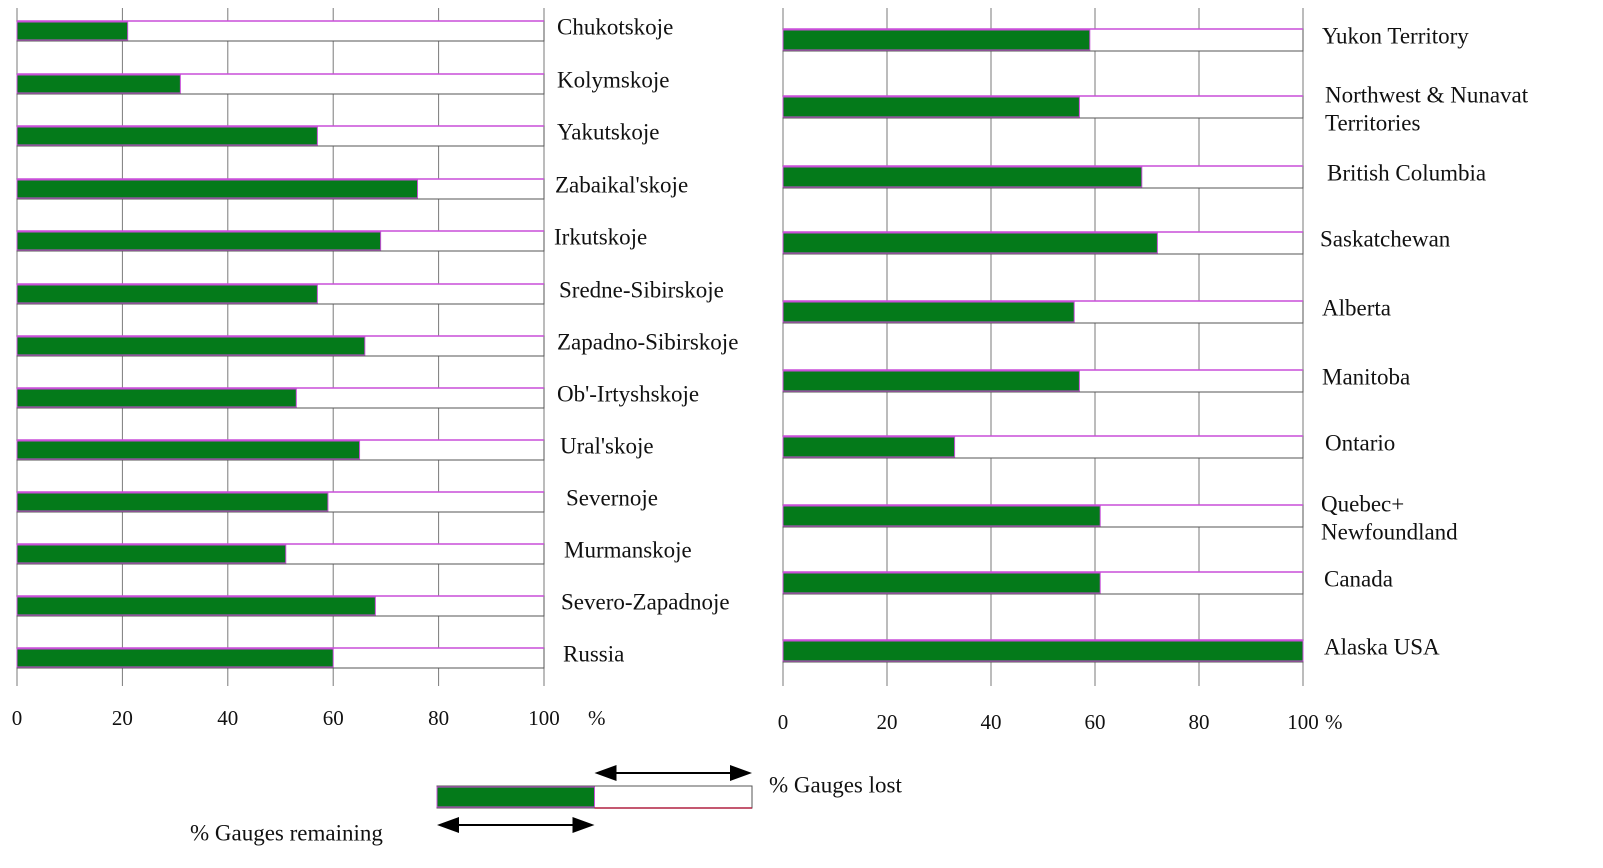  I want to click on left-bar-remaining-kolymskoje, so click(98, 84).